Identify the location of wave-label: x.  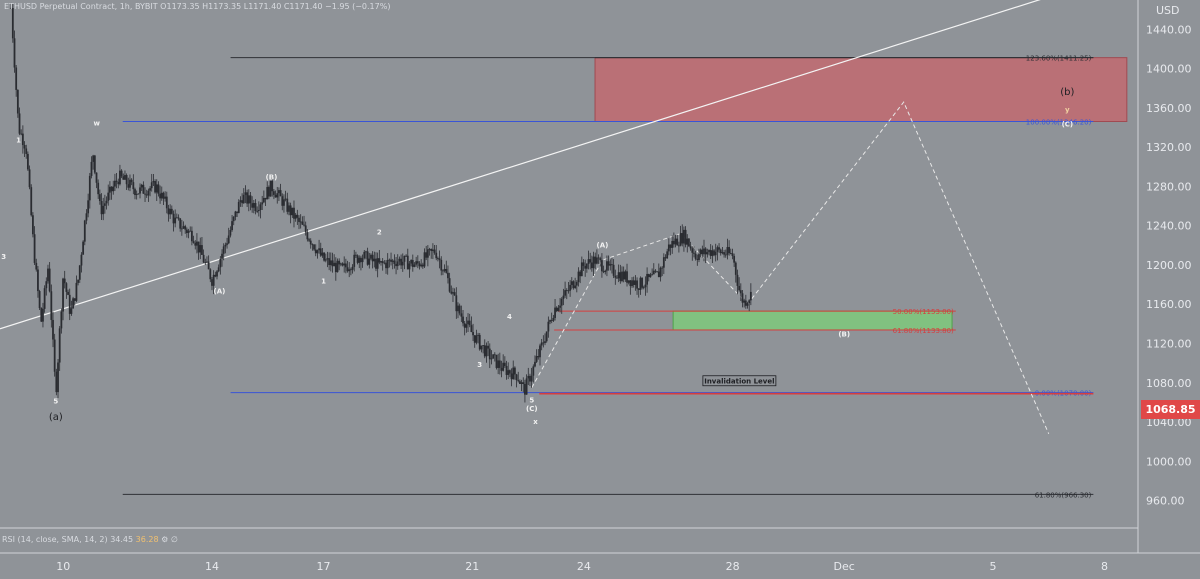
(535, 422).